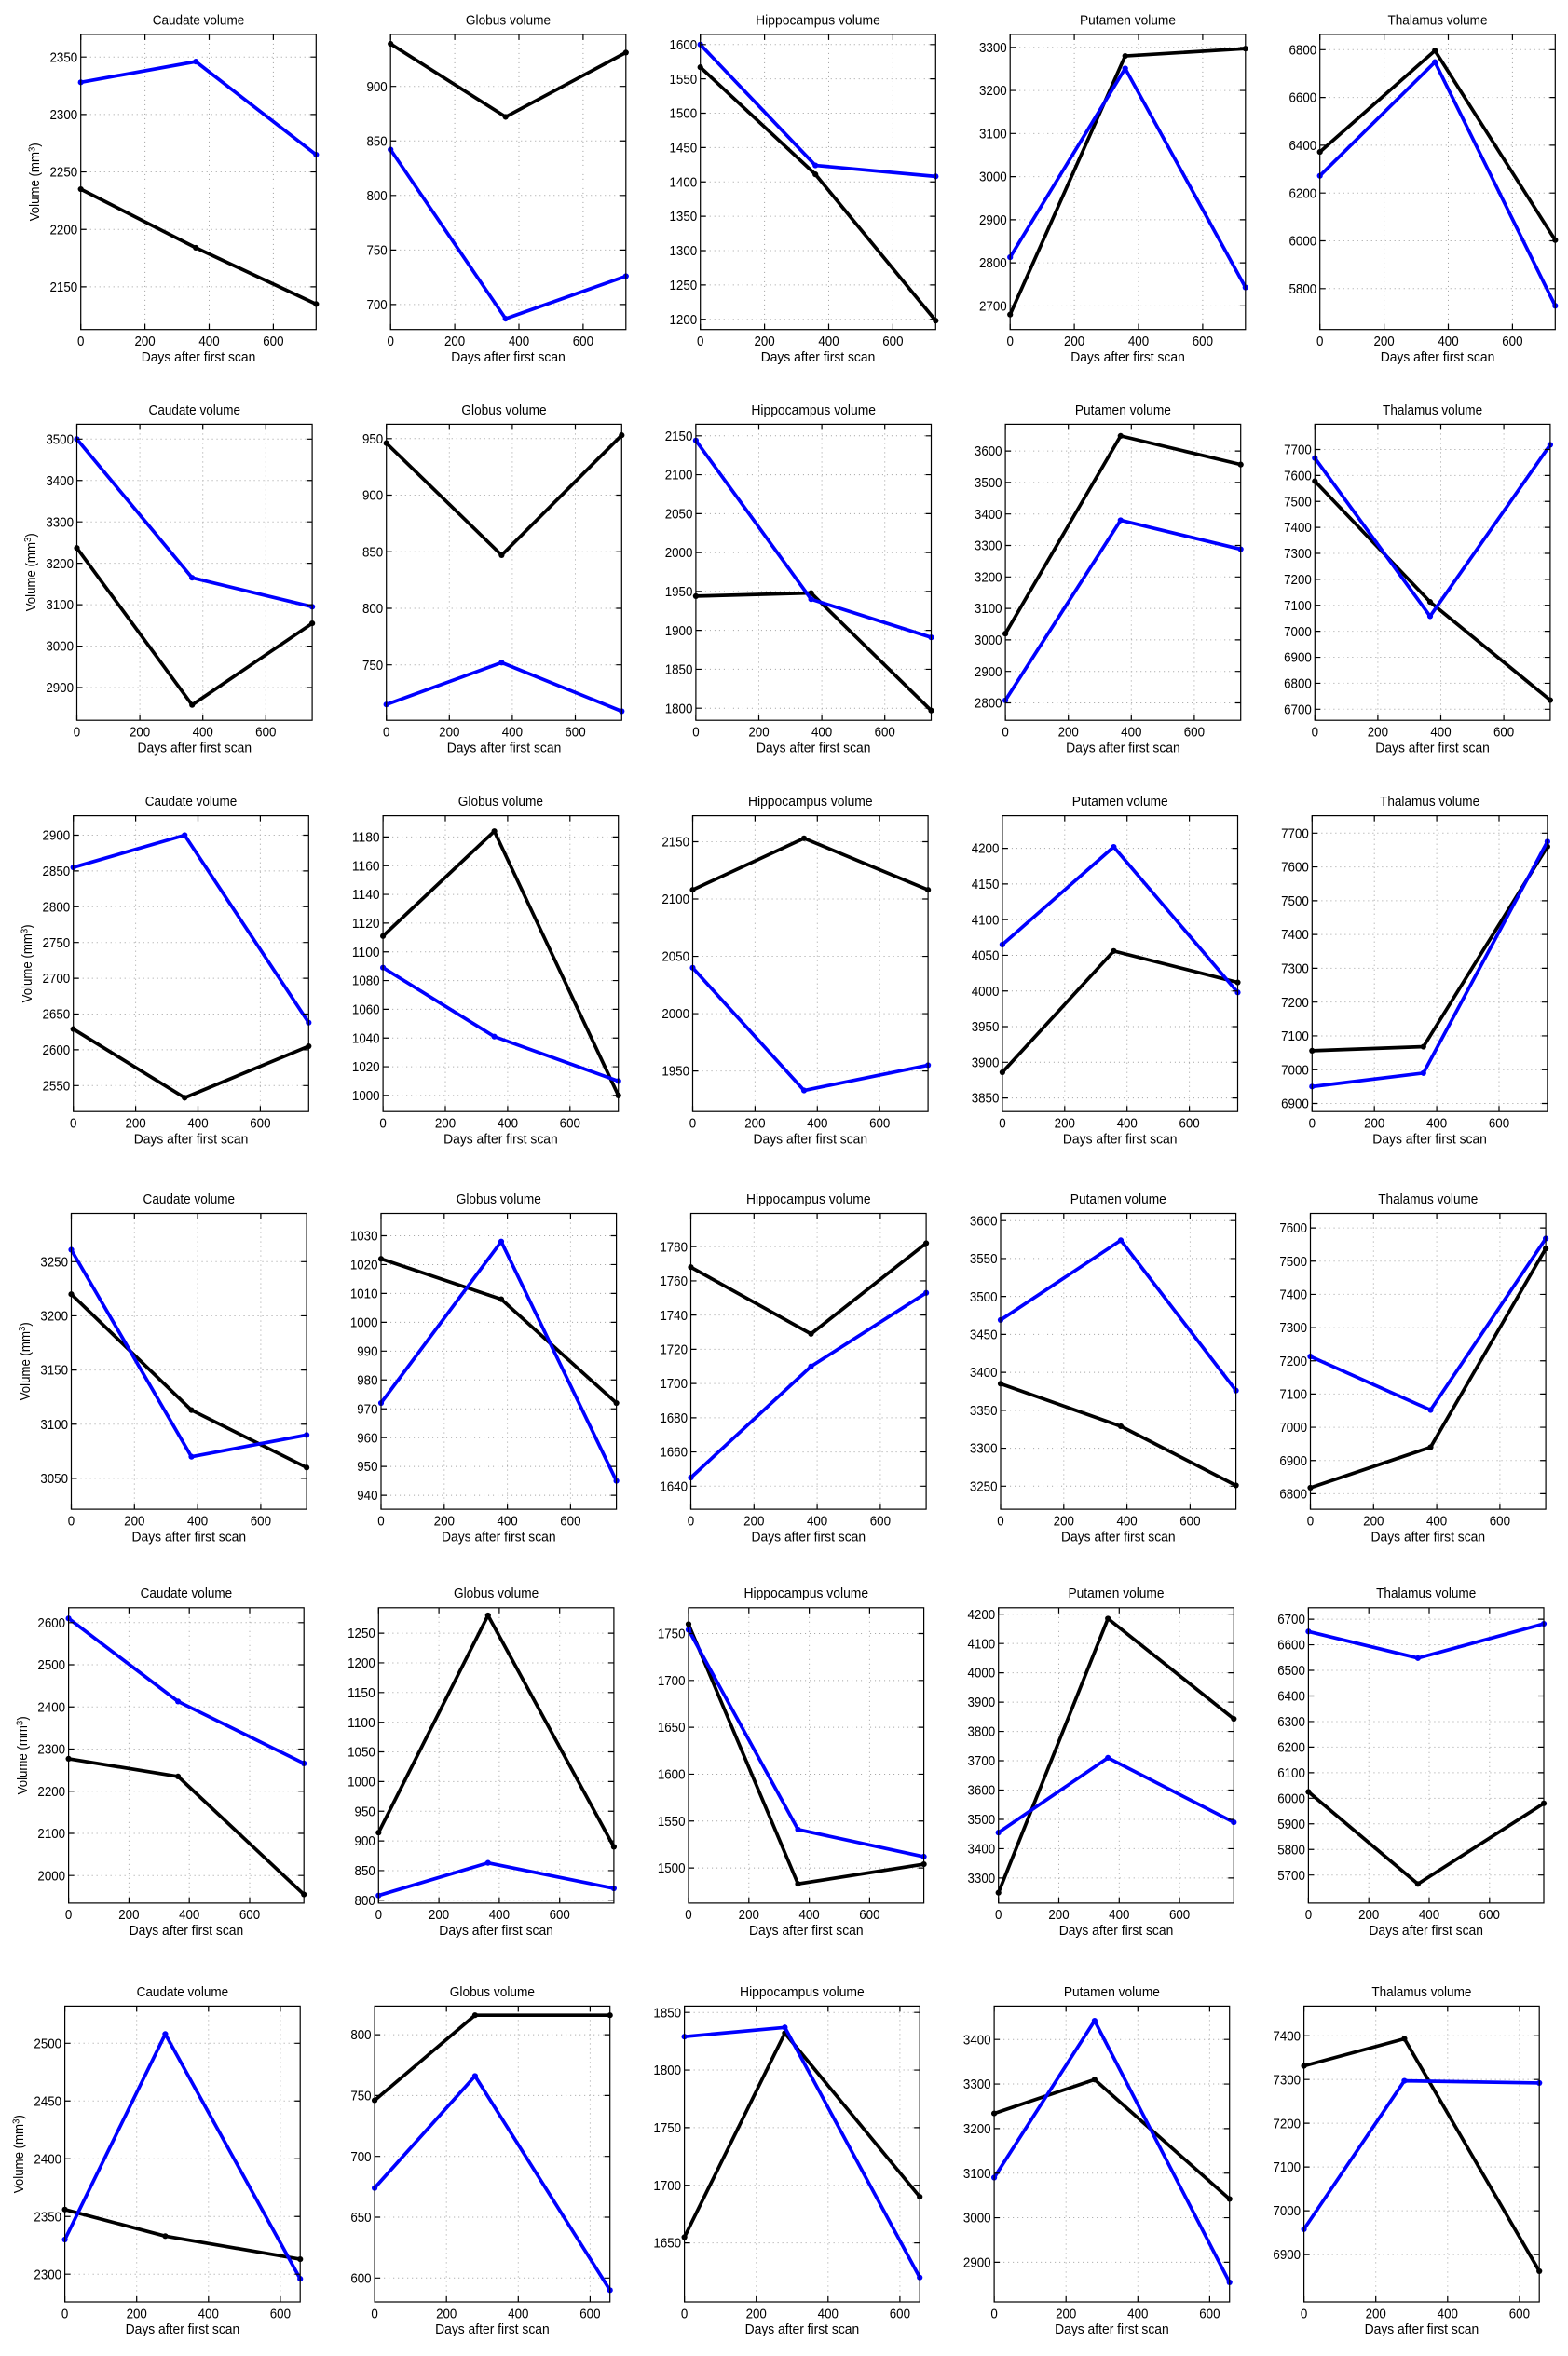 Image resolution: width=1568 pixels, height=2356 pixels. What do you see at coordinates (366, 1011) in the screenshot?
I see `svg-text: 1060` at bounding box center [366, 1011].